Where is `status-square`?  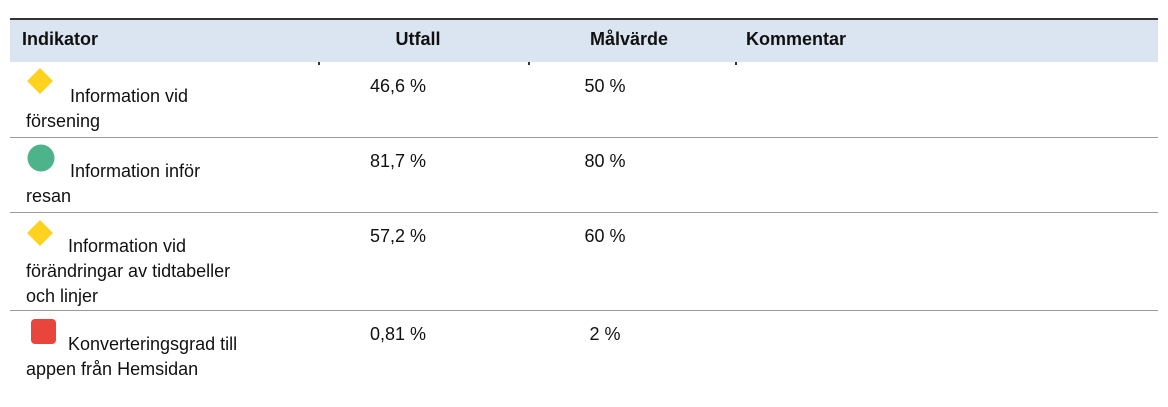
status-square is located at coordinates (43, 331).